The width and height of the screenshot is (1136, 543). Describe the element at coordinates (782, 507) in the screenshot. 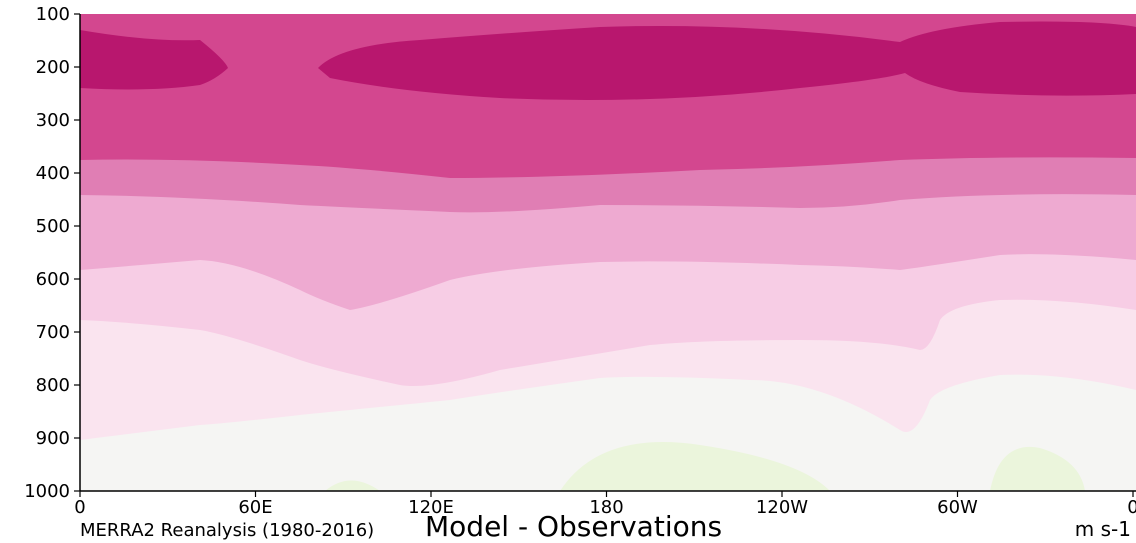

I see `x-tick-label: 120W` at that location.